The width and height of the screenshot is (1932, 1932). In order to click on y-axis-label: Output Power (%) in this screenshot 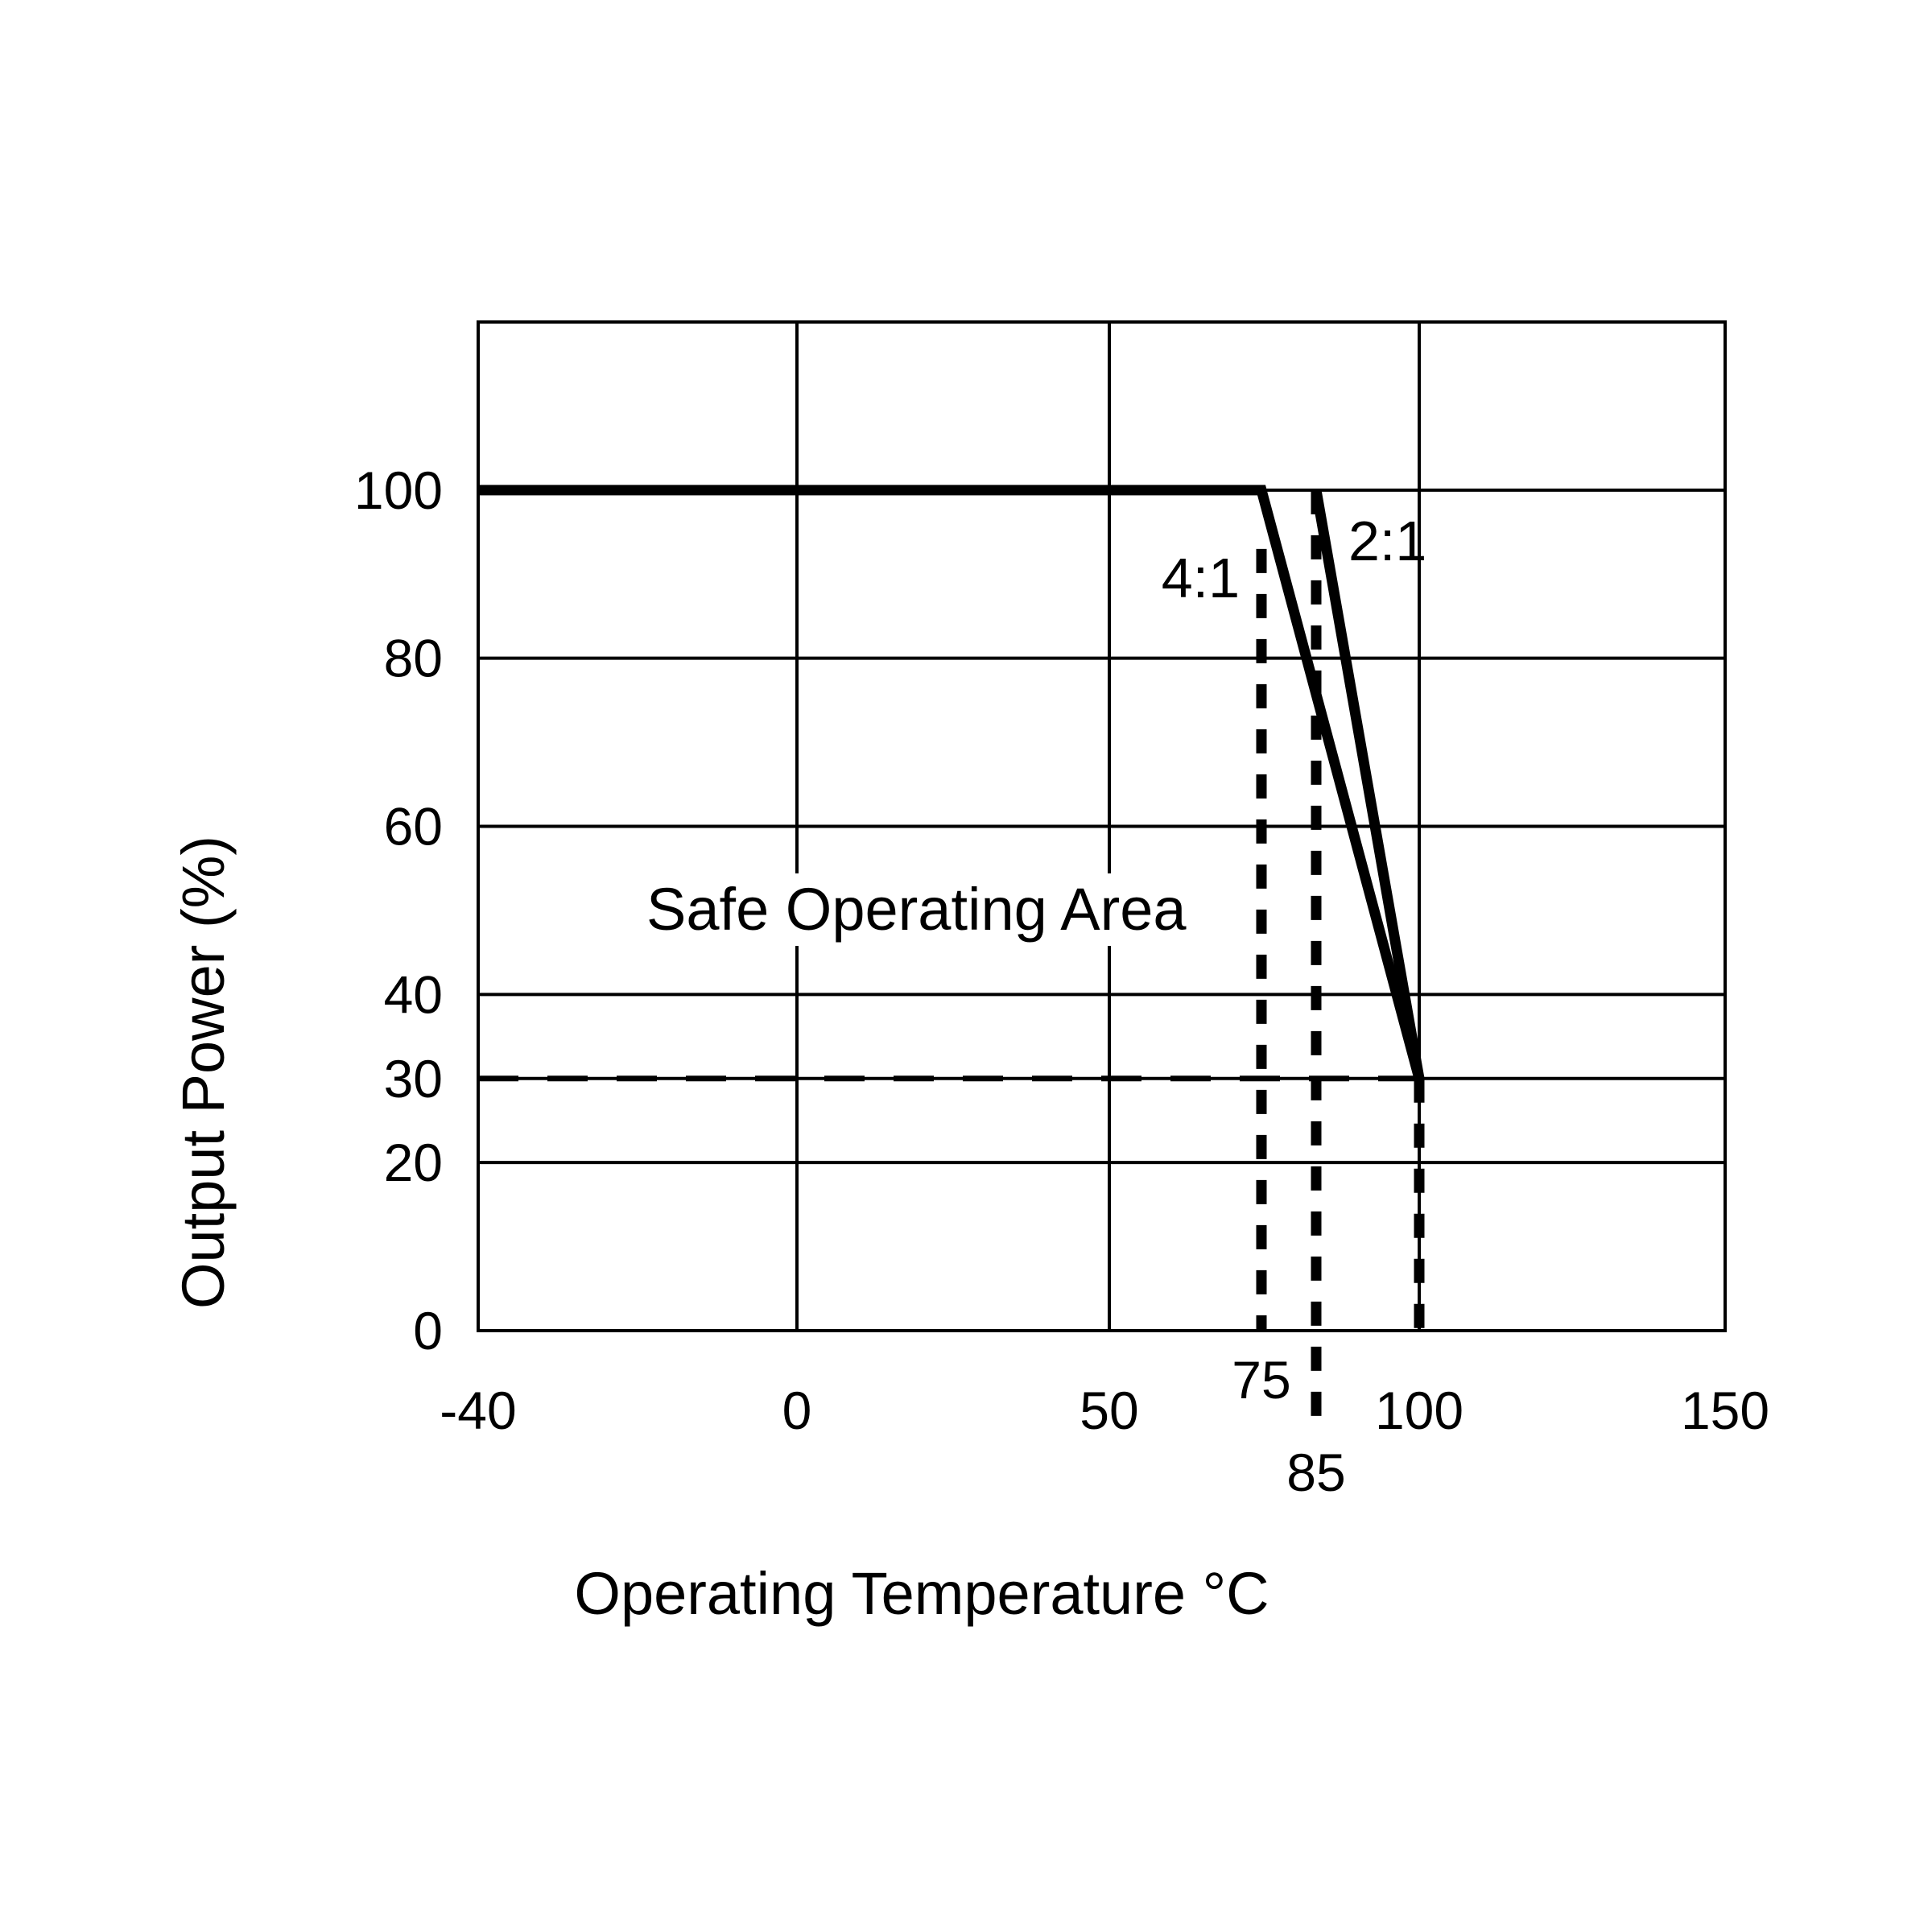, I will do `click(203, 1072)`.